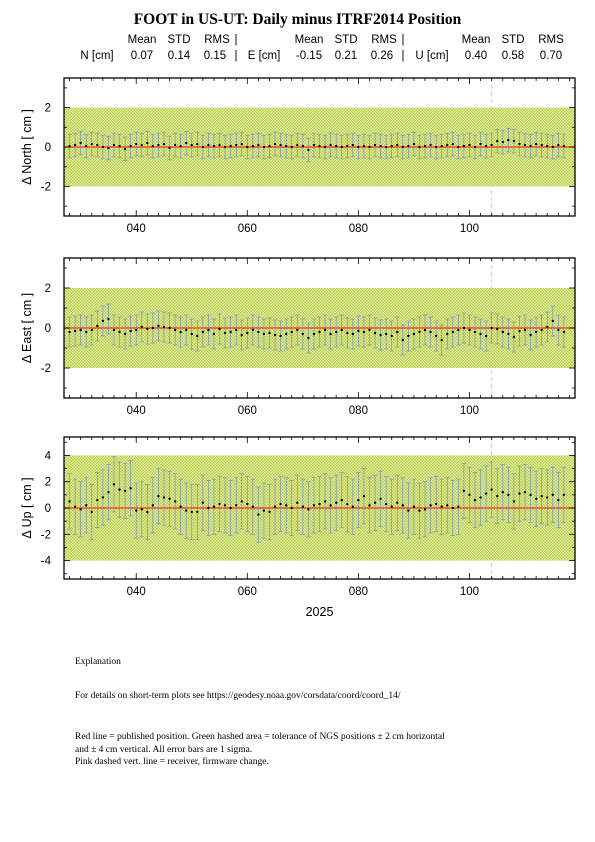 This screenshot has width=595, height=842. I want to click on up-x-tick-label: 080, so click(358, 592).